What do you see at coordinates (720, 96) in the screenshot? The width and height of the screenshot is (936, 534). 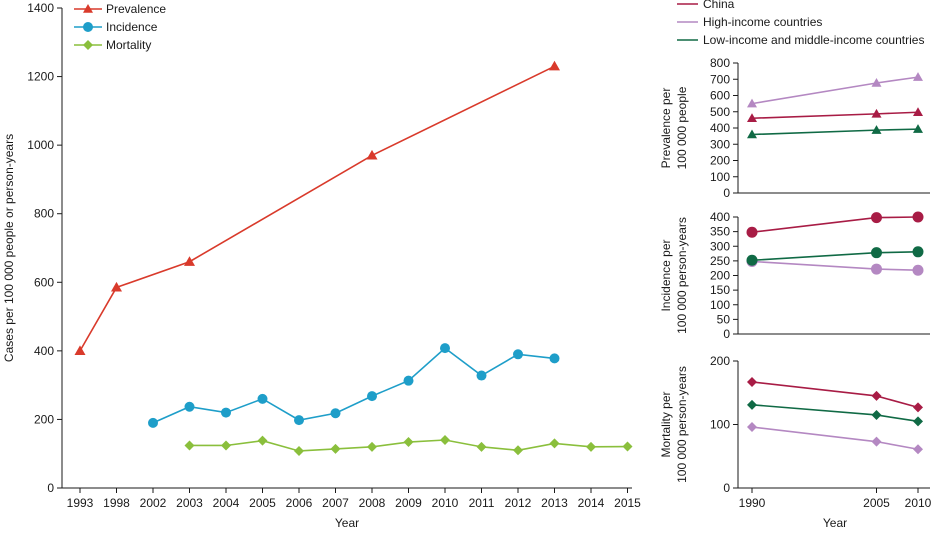 I see `panel-y-tick-label: 600` at bounding box center [720, 96].